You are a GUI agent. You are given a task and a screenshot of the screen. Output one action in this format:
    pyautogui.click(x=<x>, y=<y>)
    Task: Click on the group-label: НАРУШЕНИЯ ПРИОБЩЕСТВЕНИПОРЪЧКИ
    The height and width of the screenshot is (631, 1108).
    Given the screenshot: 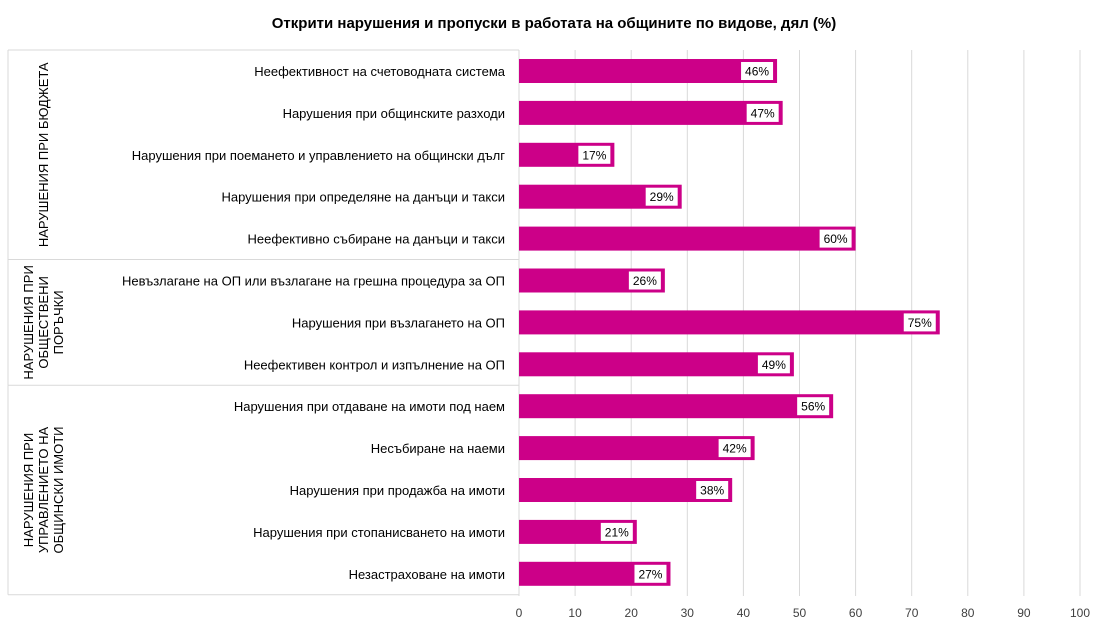 What is the action you would take?
    pyautogui.click(x=43, y=322)
    